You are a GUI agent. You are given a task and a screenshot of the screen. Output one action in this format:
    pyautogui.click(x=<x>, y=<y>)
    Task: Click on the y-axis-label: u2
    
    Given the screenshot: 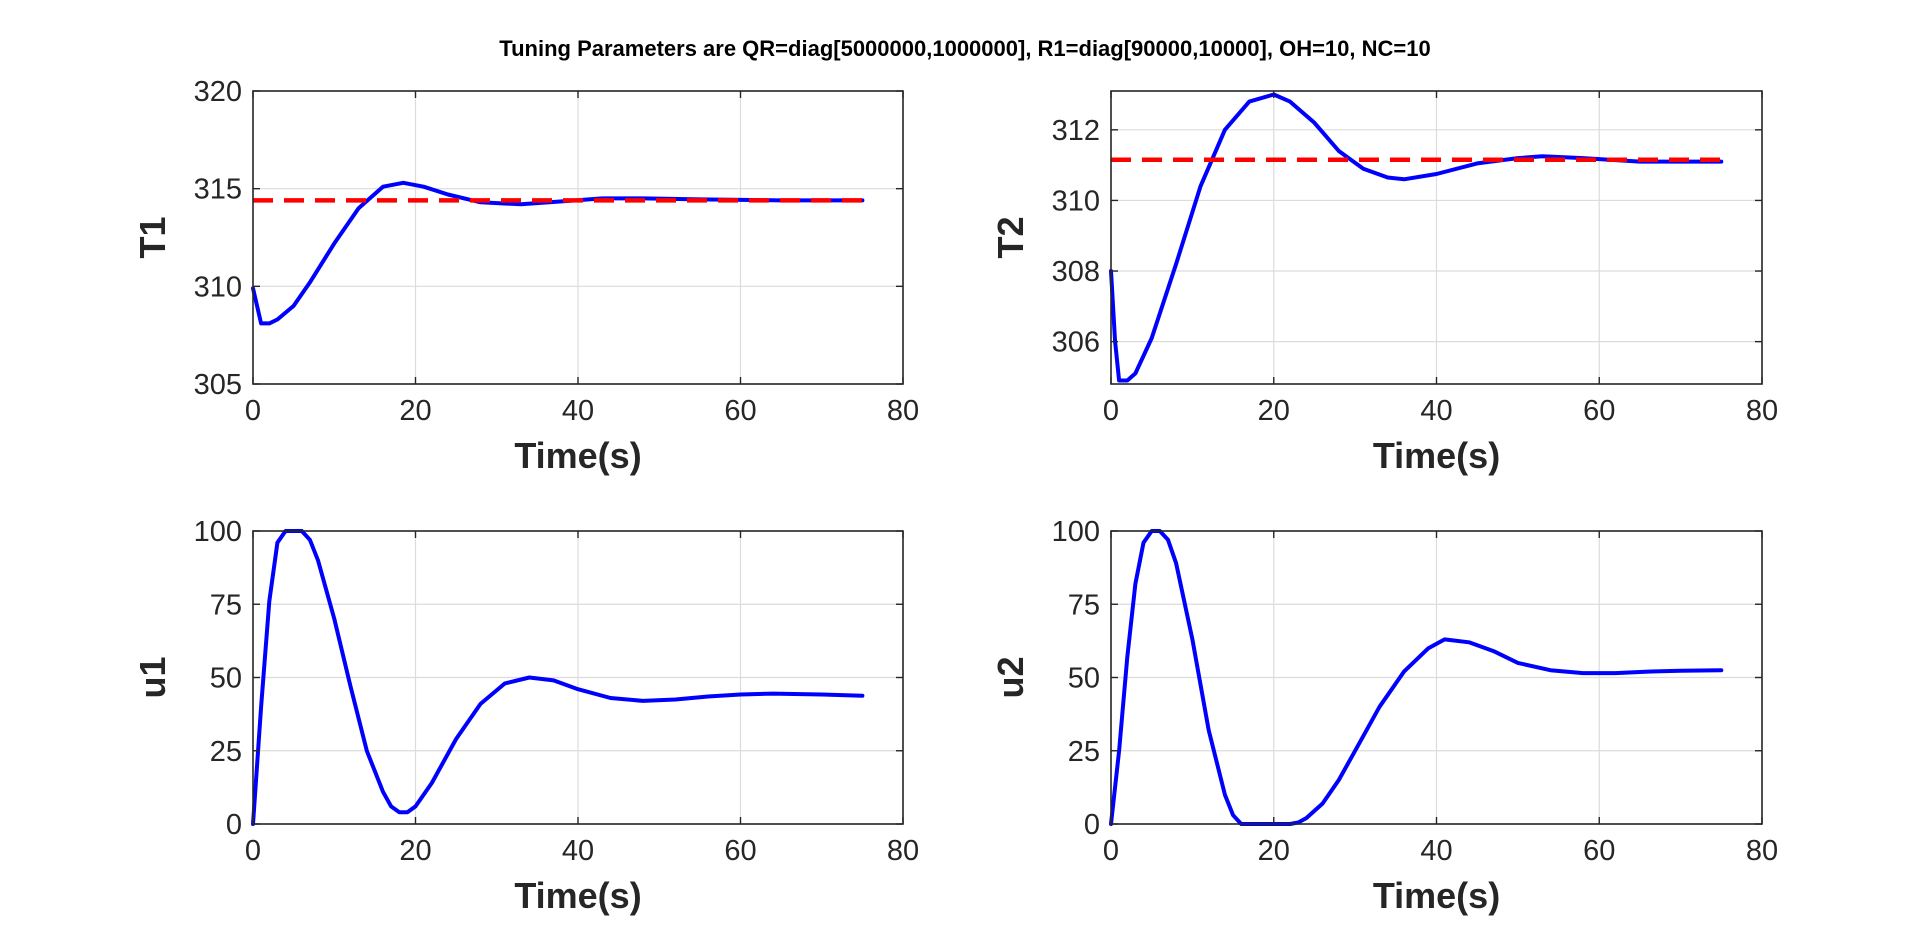 What is the action you would take?
    pyautogui.click(x=1010, y=677)
    